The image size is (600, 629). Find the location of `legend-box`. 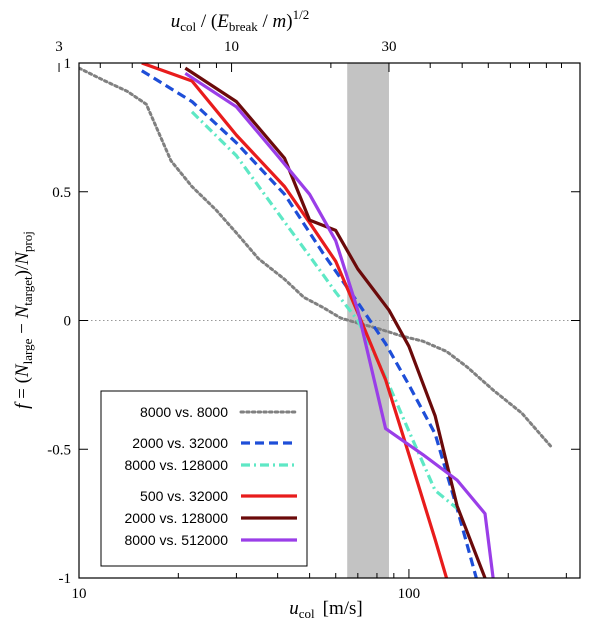

legend-box is located at coordinates (204, 478).